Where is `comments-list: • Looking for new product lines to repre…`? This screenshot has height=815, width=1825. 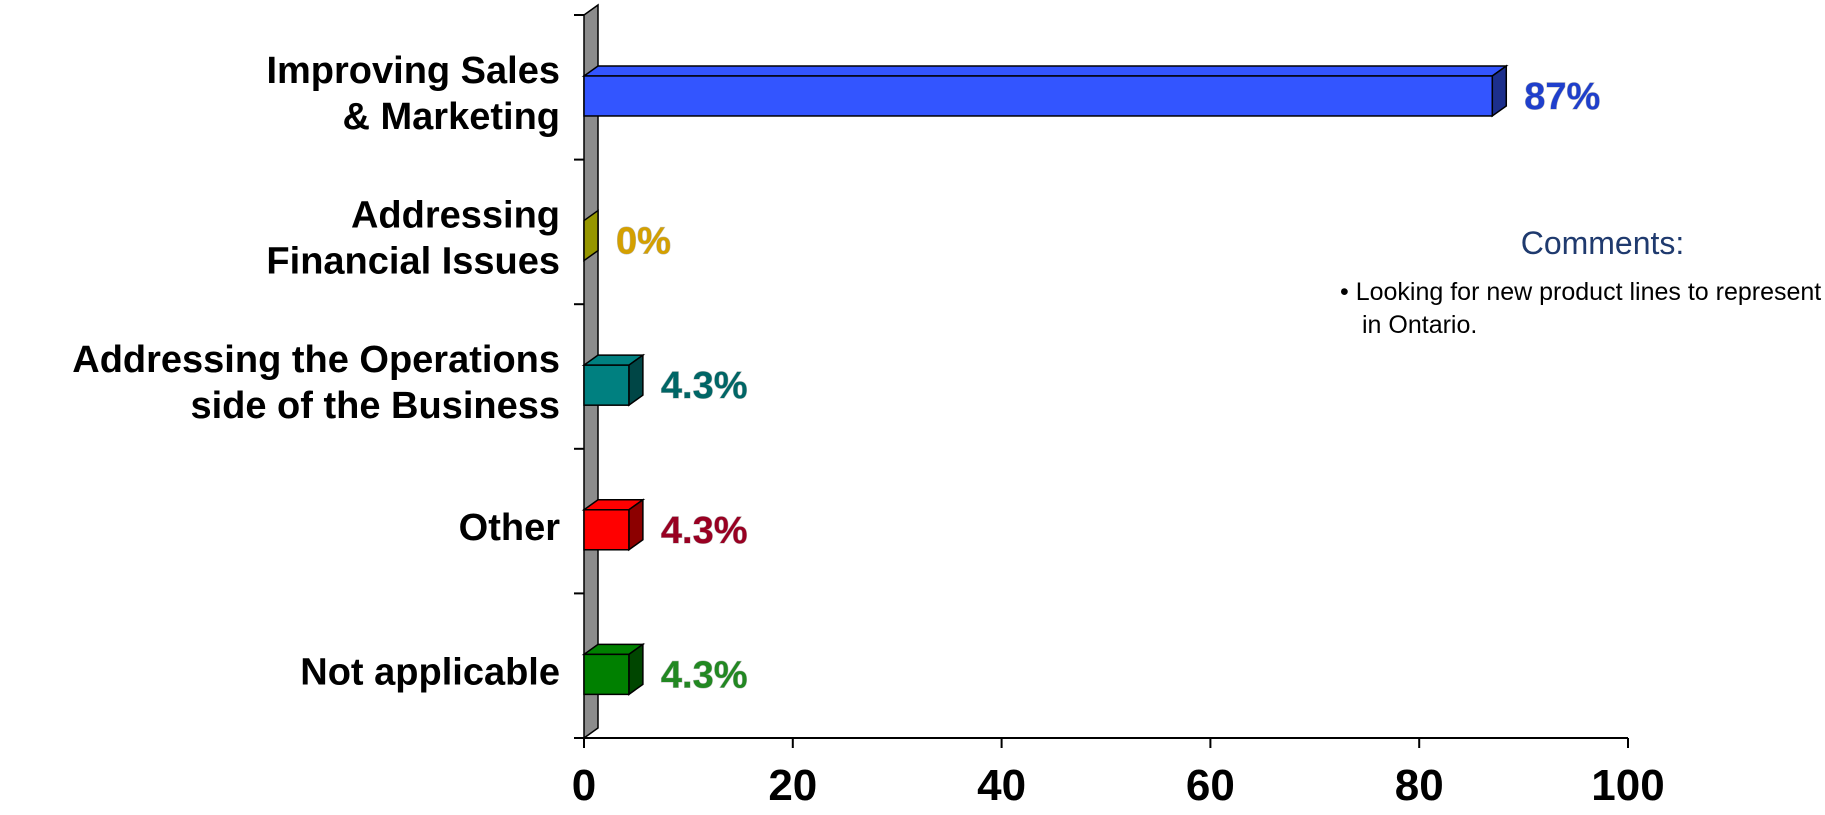
comments-list: • Looking for new product lines to repre… is located at coordinates (1582, 309).